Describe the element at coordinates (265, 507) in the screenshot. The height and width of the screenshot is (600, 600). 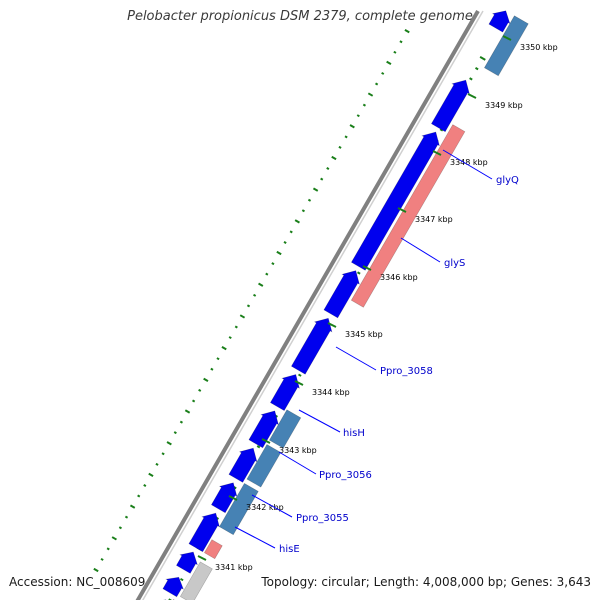
I see `ruler-tick-label: 3342 kbp` at that location.